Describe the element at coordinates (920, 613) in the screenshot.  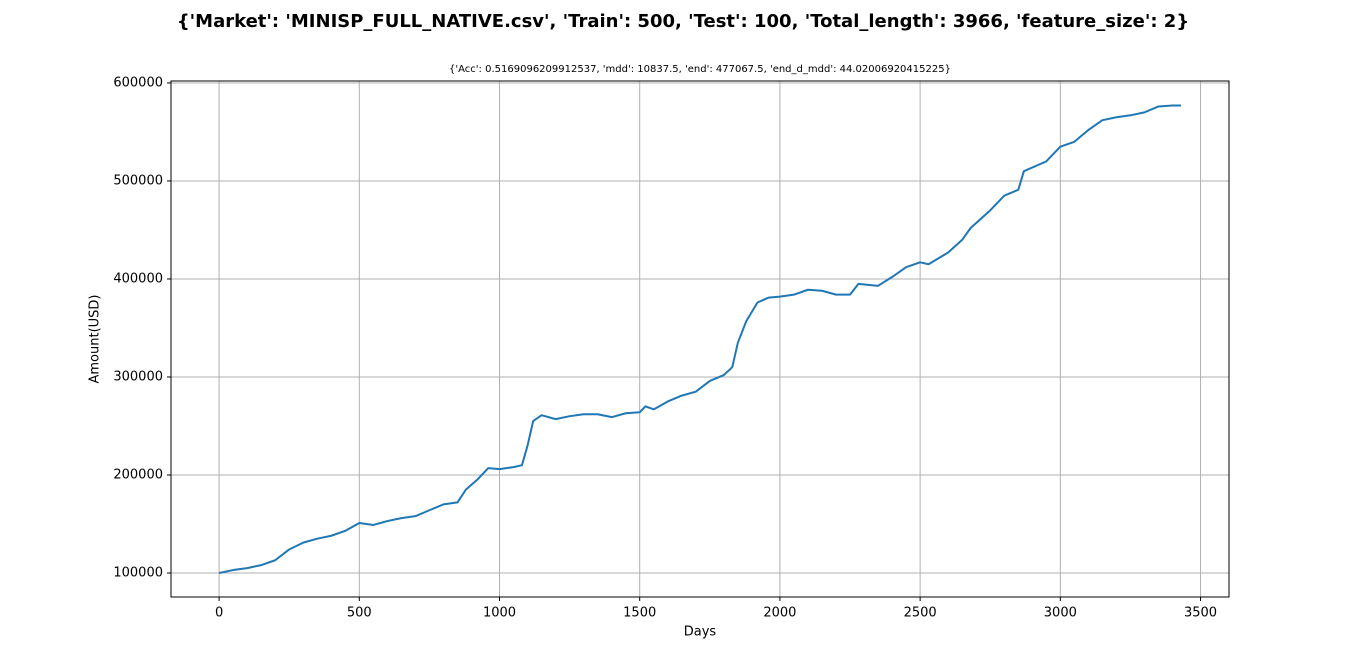
I see `x-tick-label: 2500` at that location.